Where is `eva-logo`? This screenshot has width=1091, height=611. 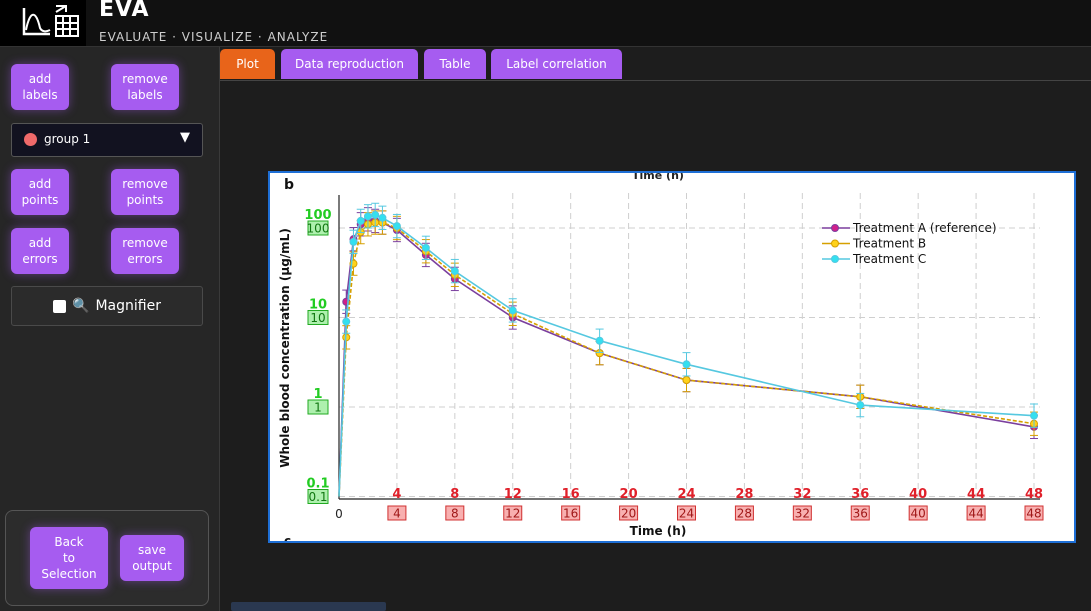
eva-logo is located at coordinates (43, 23).